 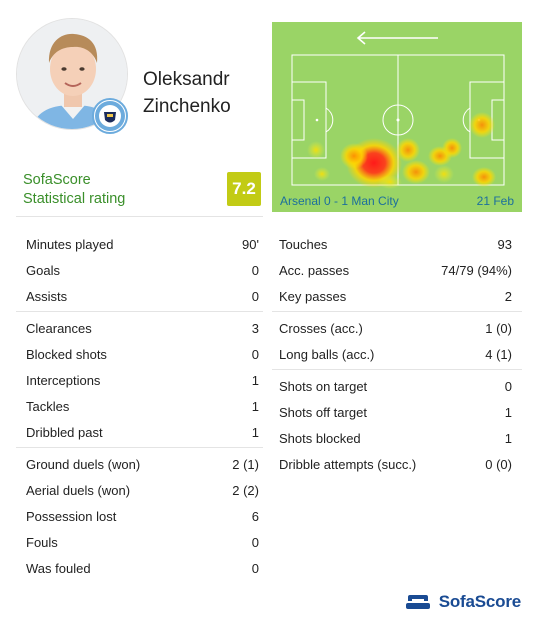 What do you see at coordinates (476, 270) in the screenshot?
I see `stat-value: 74/79 (94%)` at bounding box center [476, 270].